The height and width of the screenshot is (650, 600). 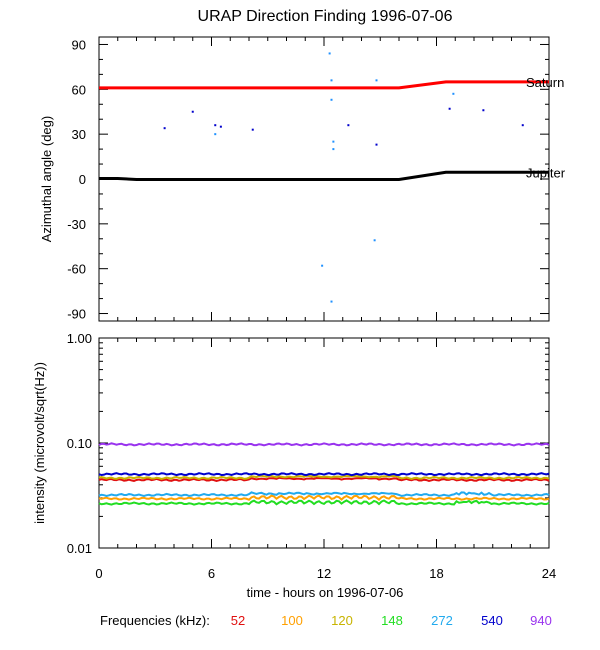 What do you see at coordinates (39, 443) in the screenshot?
I see `bottom-y-axis-label: intensity (microvolt/sqrt(Hz))` at bounding box center [39, 443].